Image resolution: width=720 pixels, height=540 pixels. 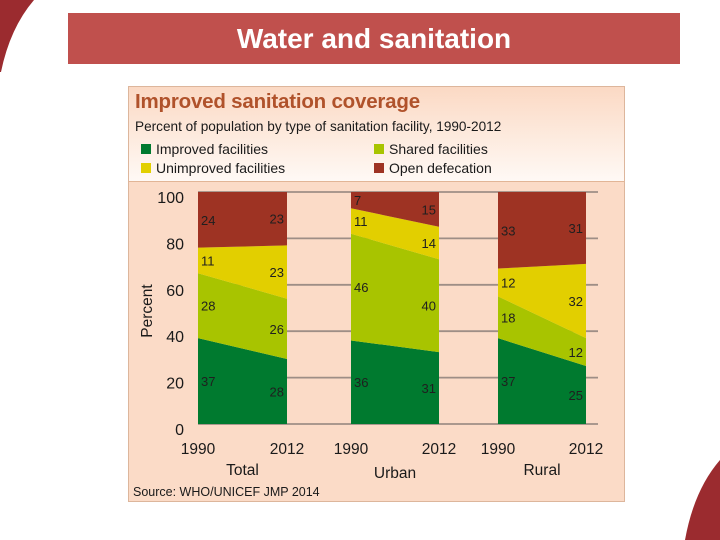 What do you see at coordinates (208, 260) in the screenshot?
I see `data-label-total-1990: 11` at bounding box center [208, 260].